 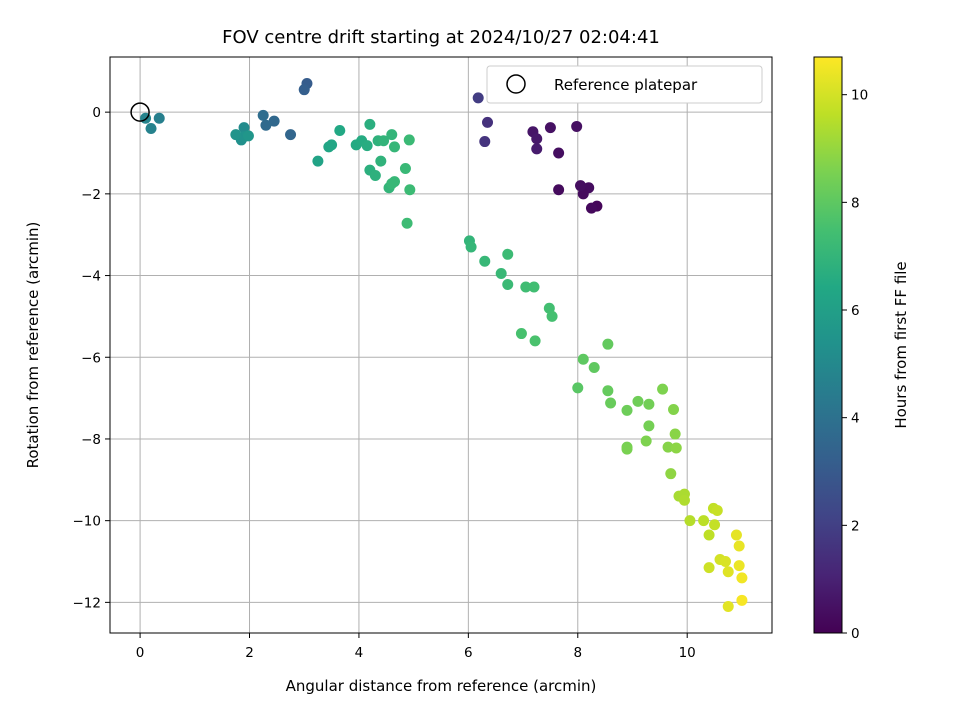 I want to click on x-tick-label: 0, so click(x=140, y=653).